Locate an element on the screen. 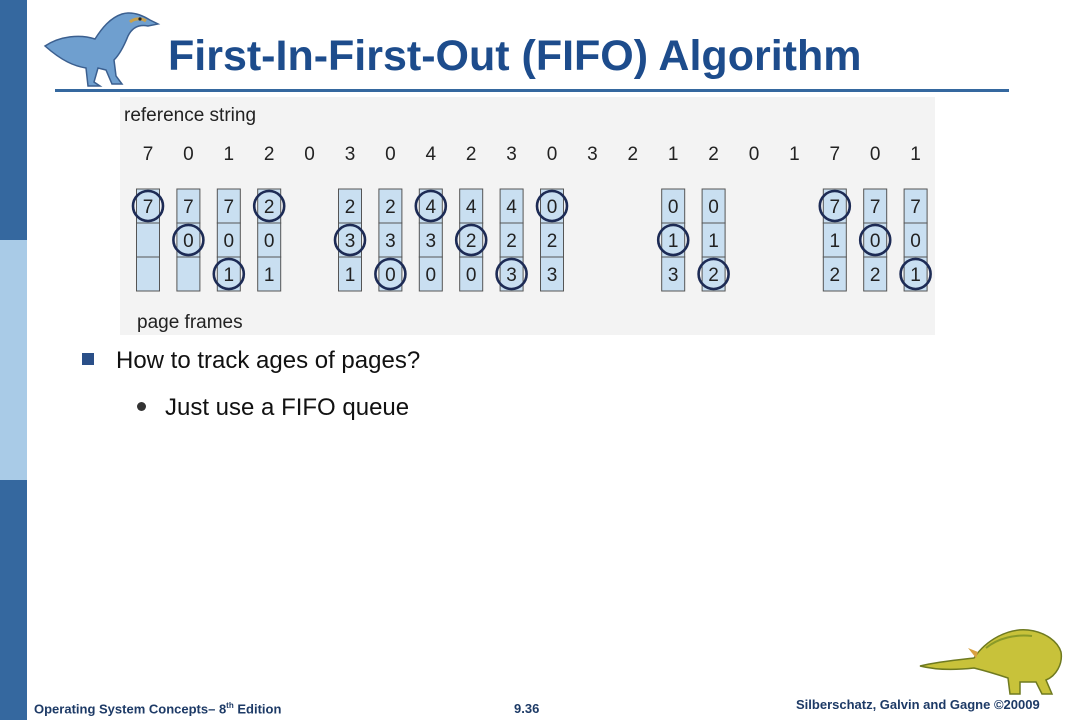  footer-book-end: Edition is located at coordinates (257, 709).